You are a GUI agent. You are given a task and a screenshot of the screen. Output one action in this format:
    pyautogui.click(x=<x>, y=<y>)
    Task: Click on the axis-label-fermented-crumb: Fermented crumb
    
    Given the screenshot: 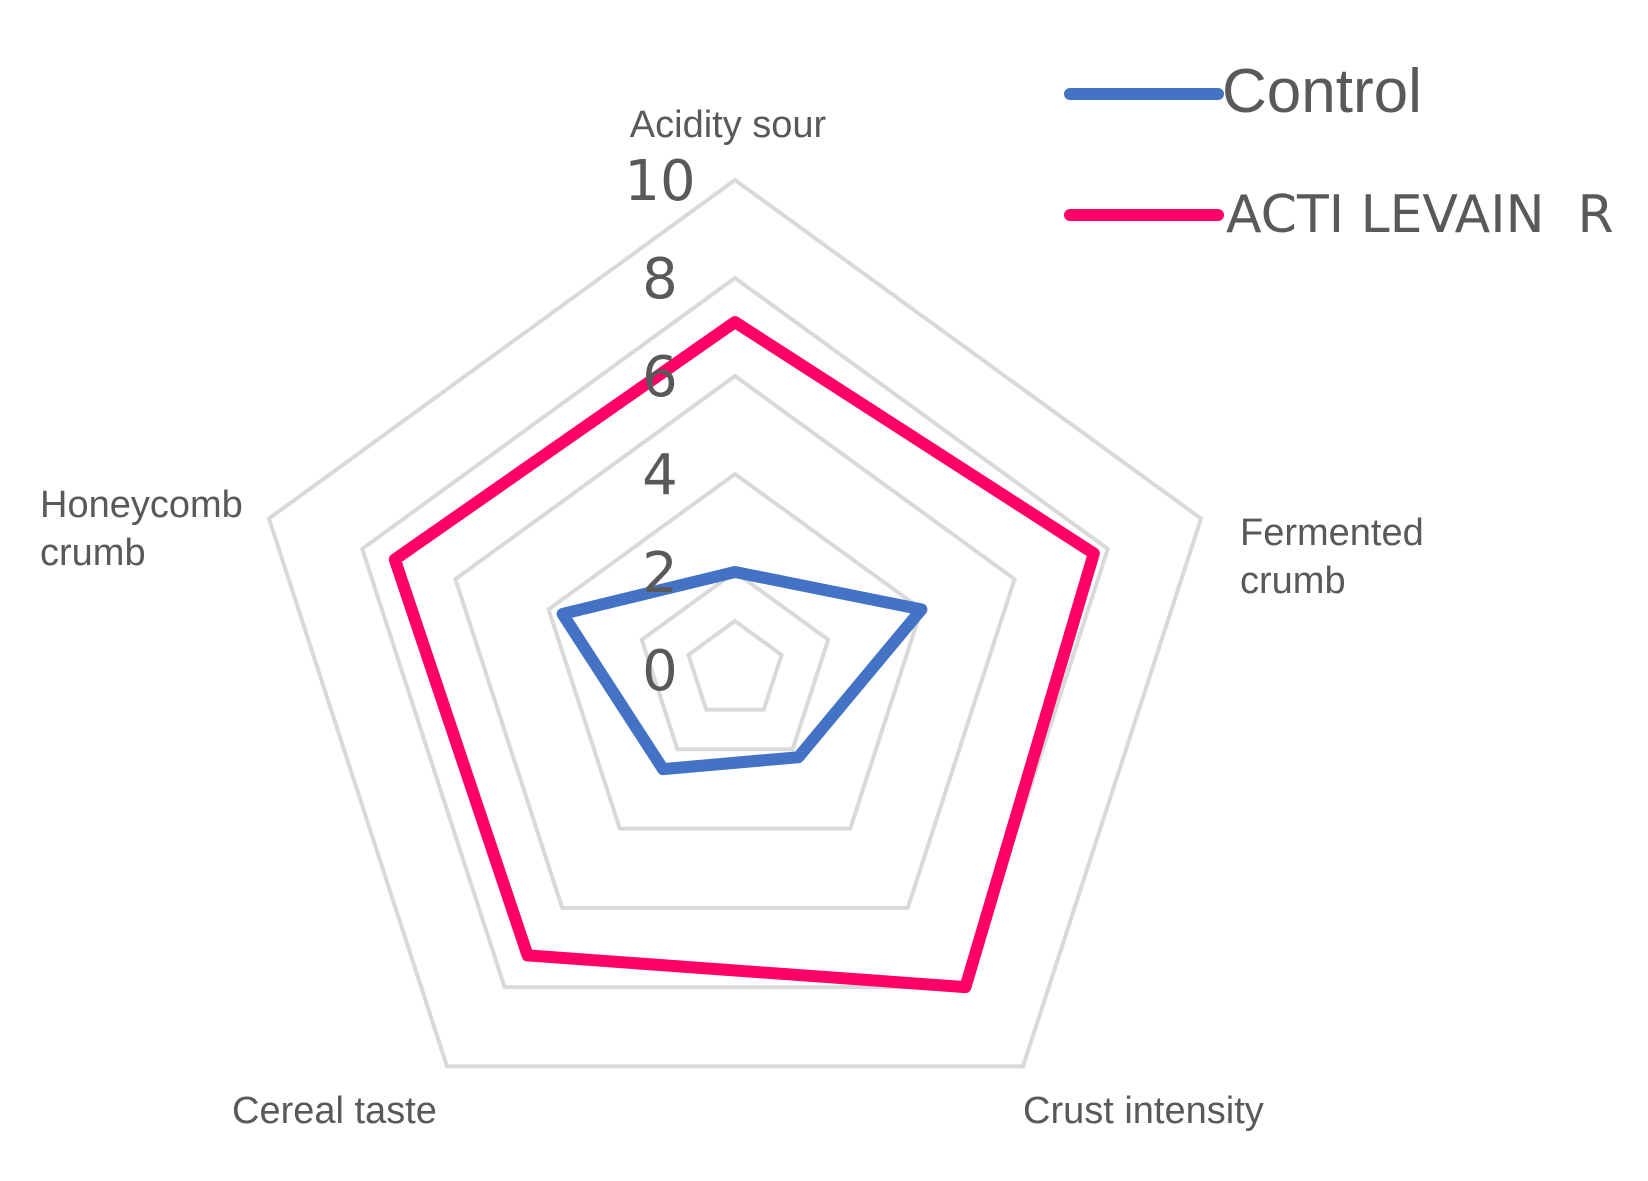 What is the action you would take?
    pyautogui.click(x=1332, y=557)
    